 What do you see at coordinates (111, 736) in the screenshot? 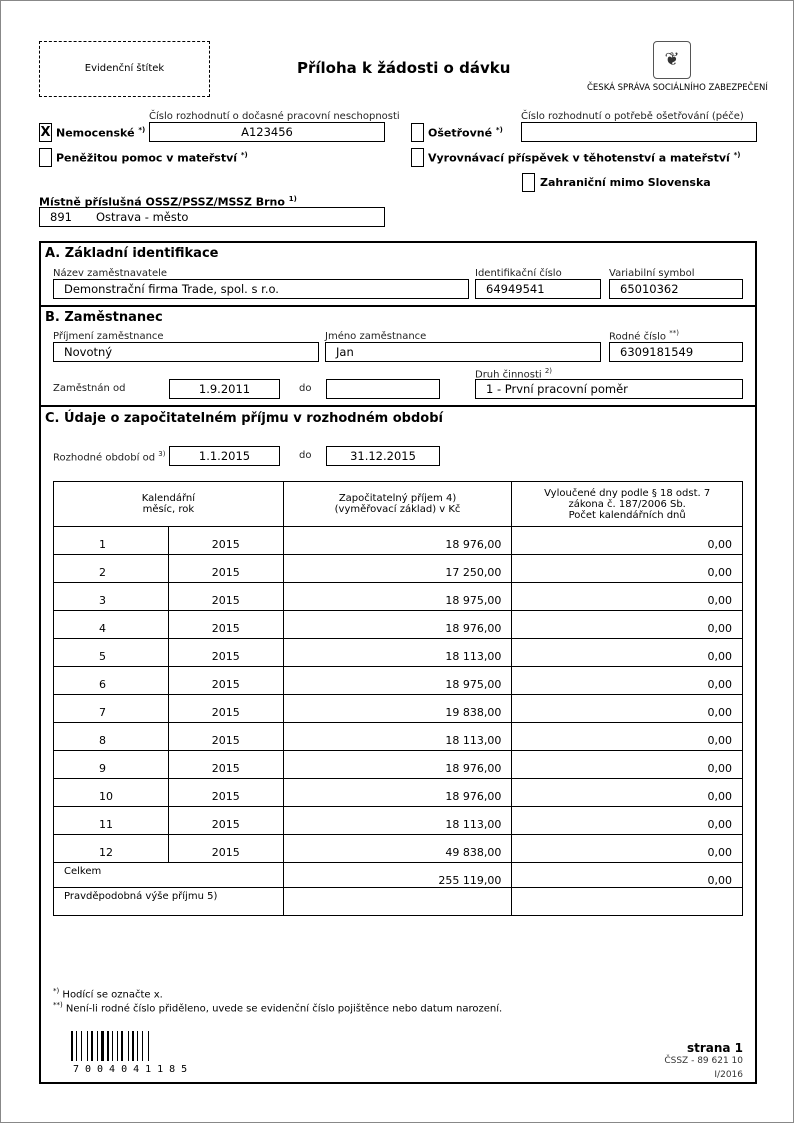
I see `month-cell: 8` at bounding box center [111, 736].